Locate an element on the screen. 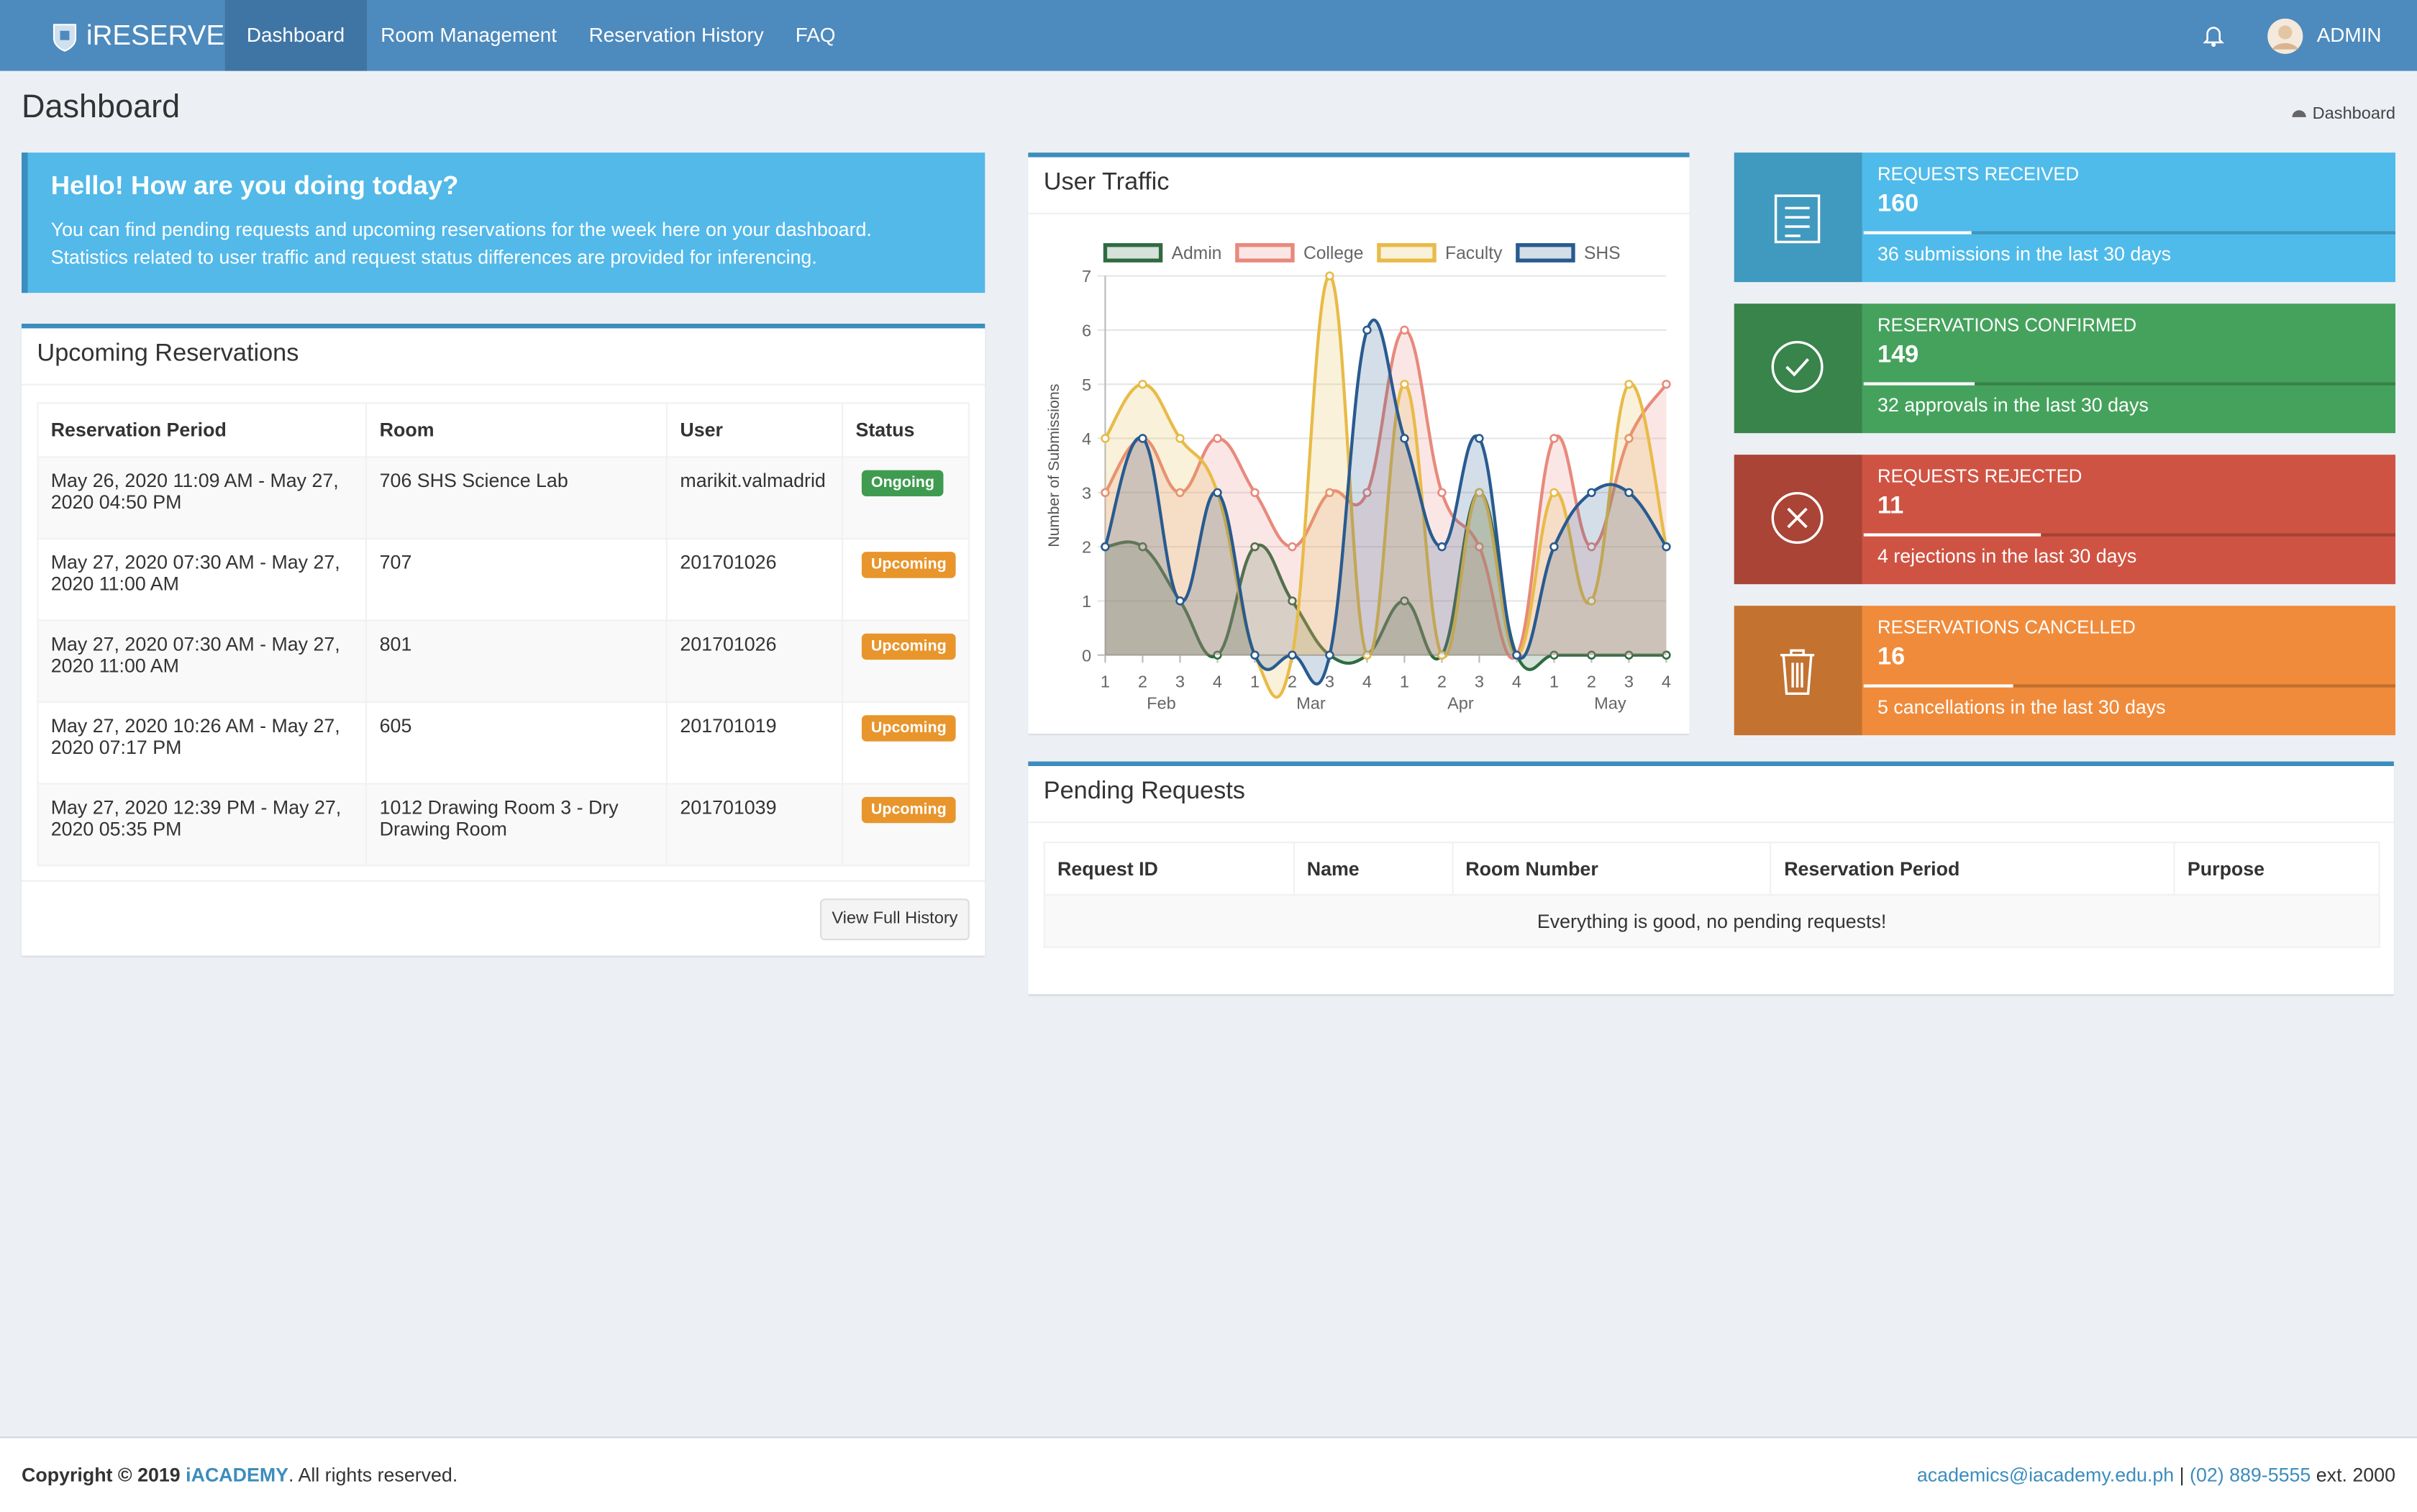 Image resolution: width=2417 pixels, height=1512 pixels. status-cell: Ongoing is located at coordinates (906, 498).